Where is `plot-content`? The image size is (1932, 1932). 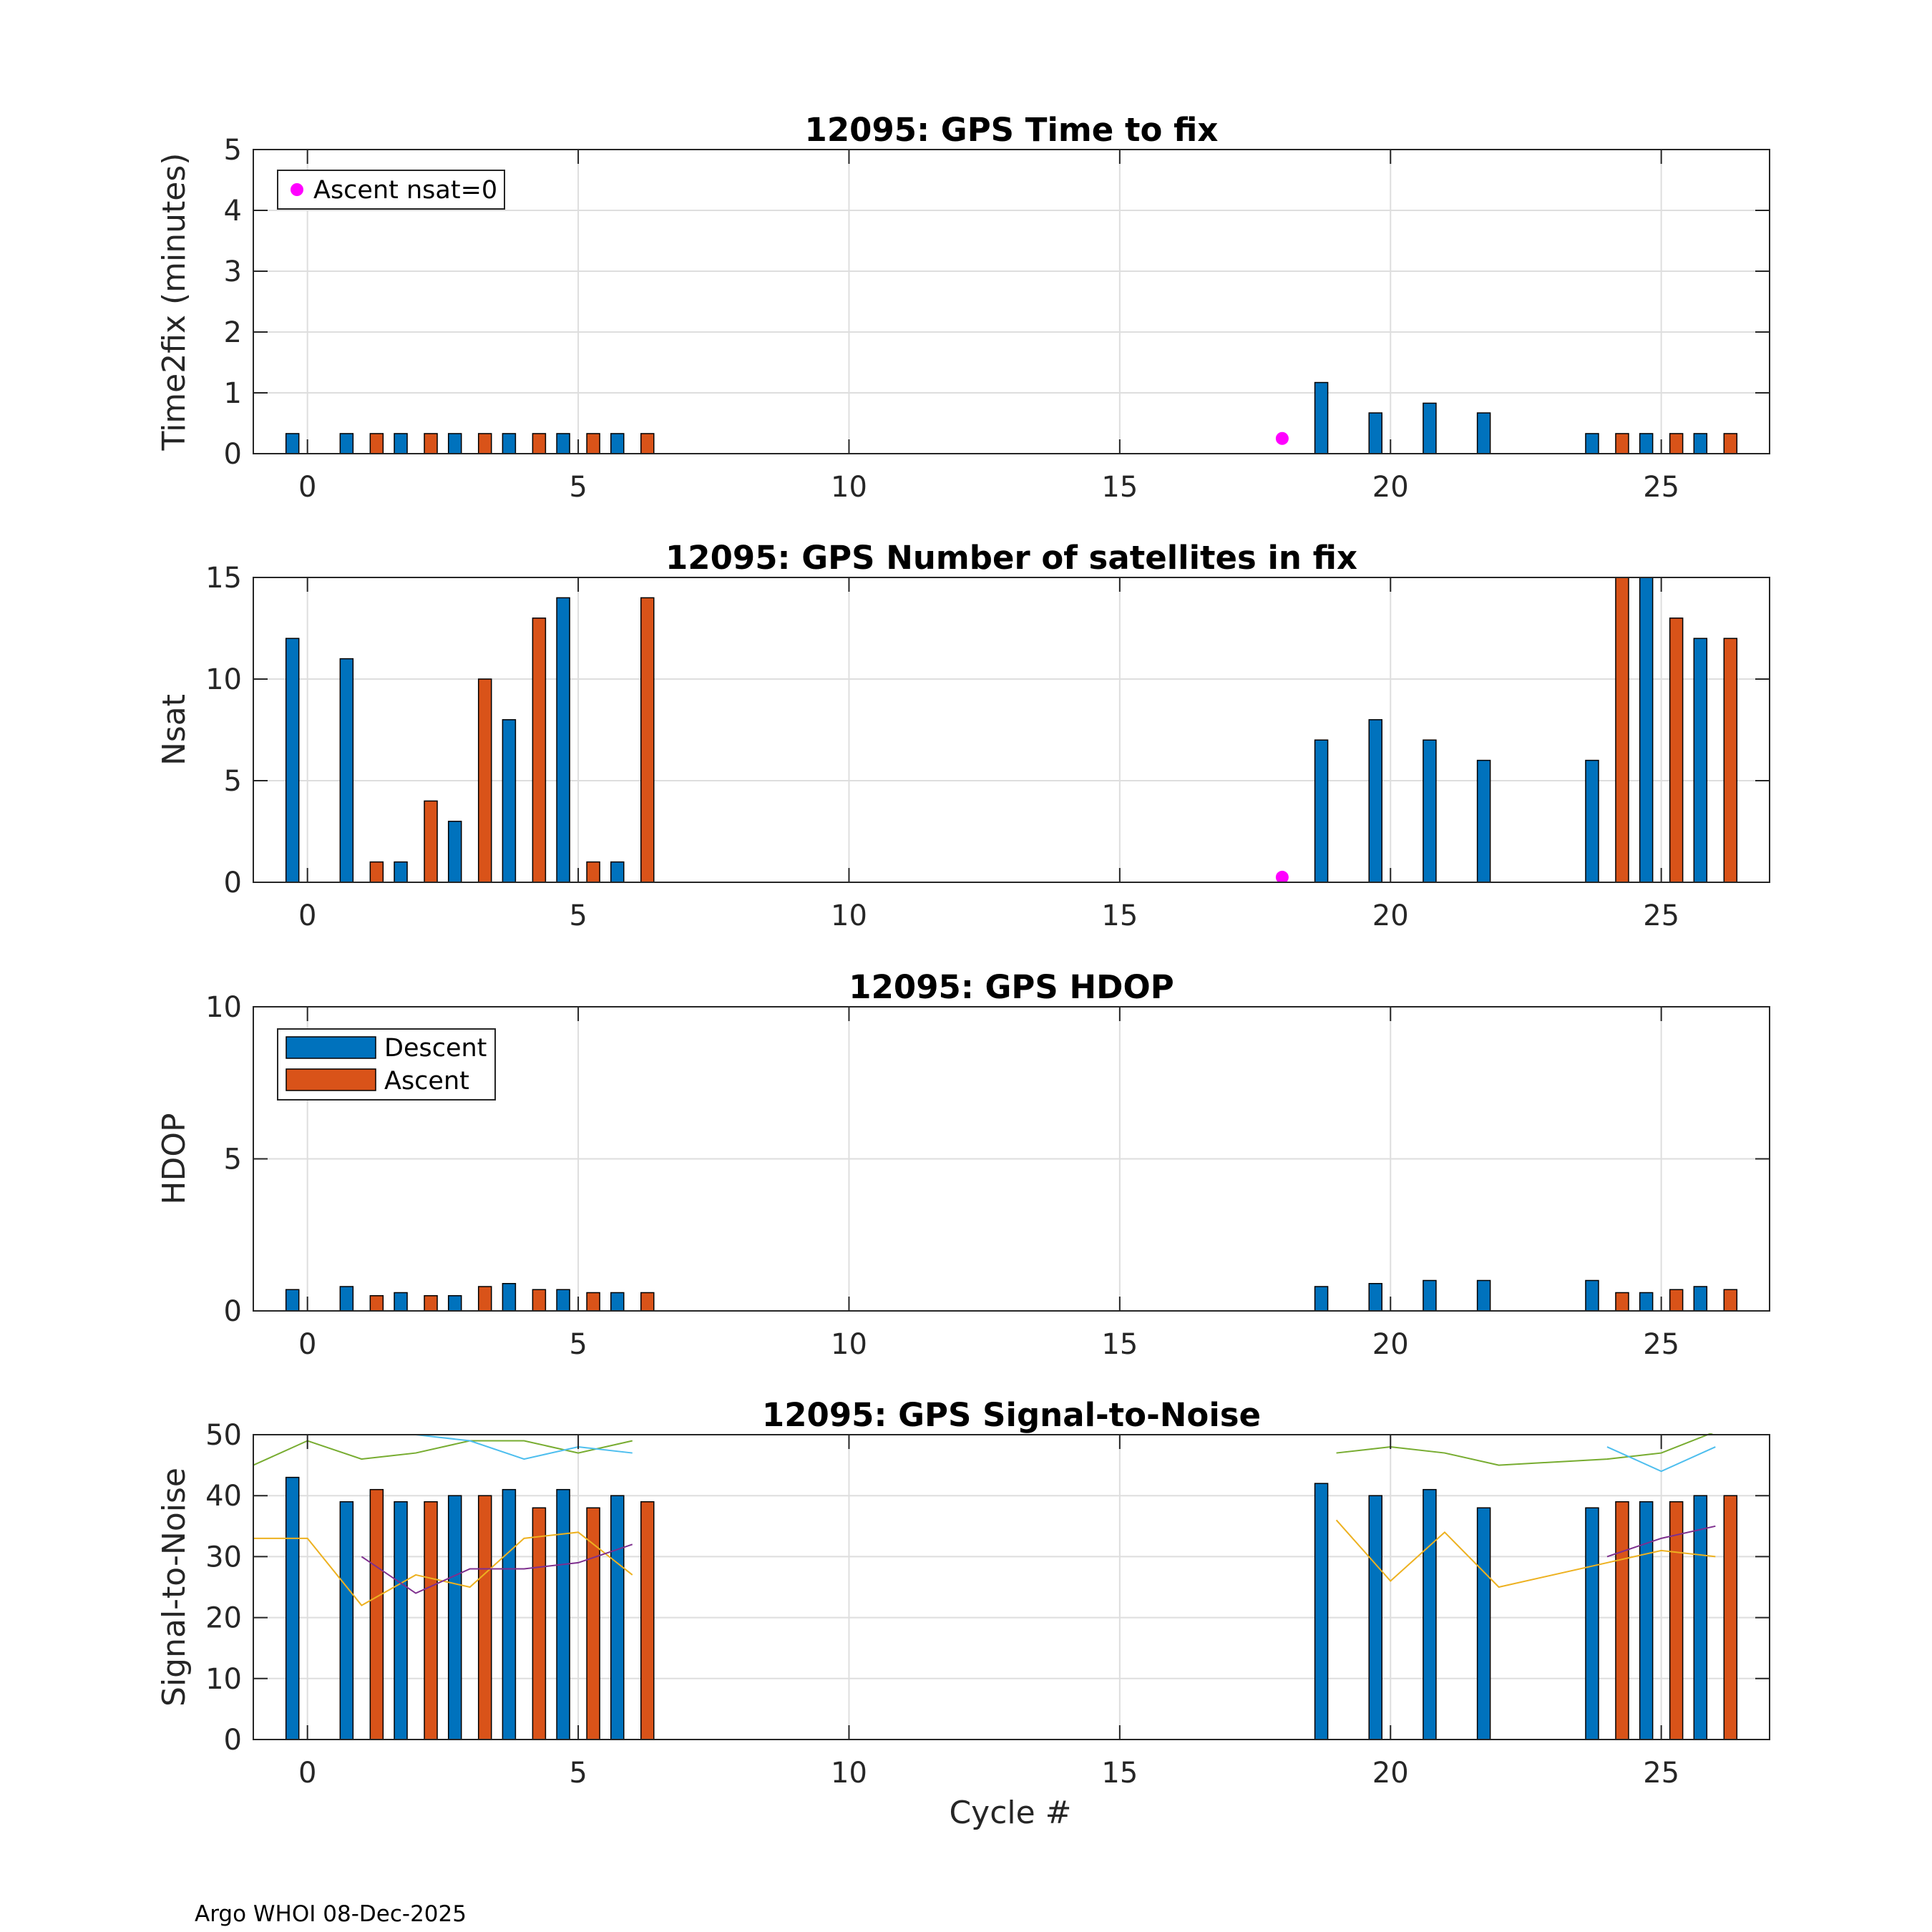 plot-content is located at coordinates (1011, 729).